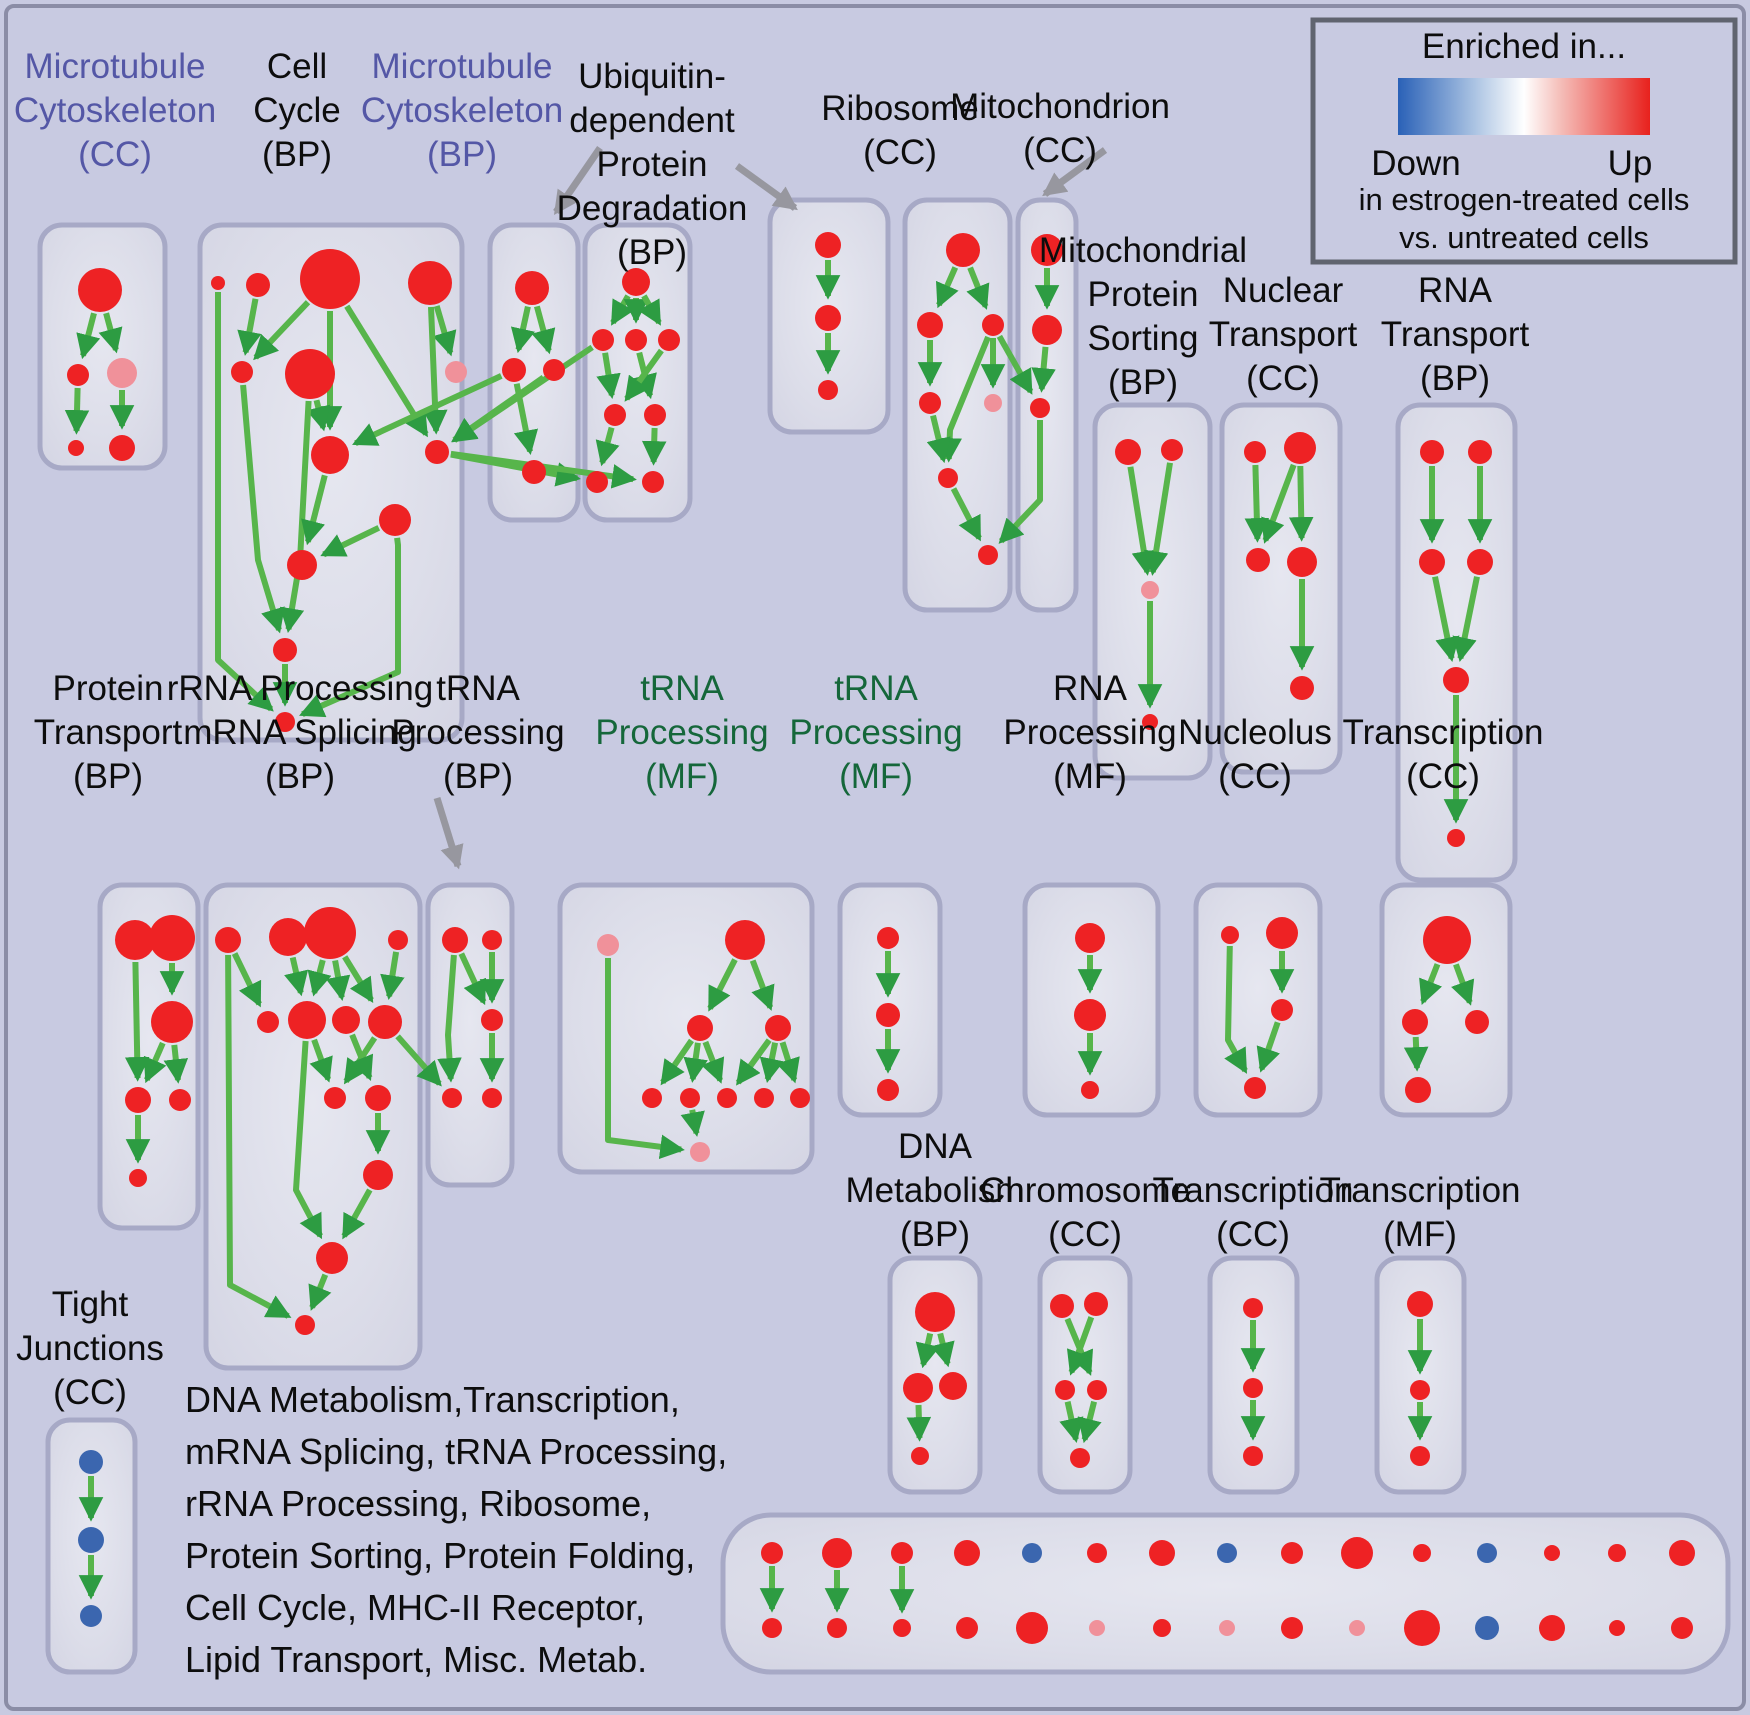 The image size is (1750, 1715). I want to click on edge-arrow-rb4-rb6, so click(938, 439).